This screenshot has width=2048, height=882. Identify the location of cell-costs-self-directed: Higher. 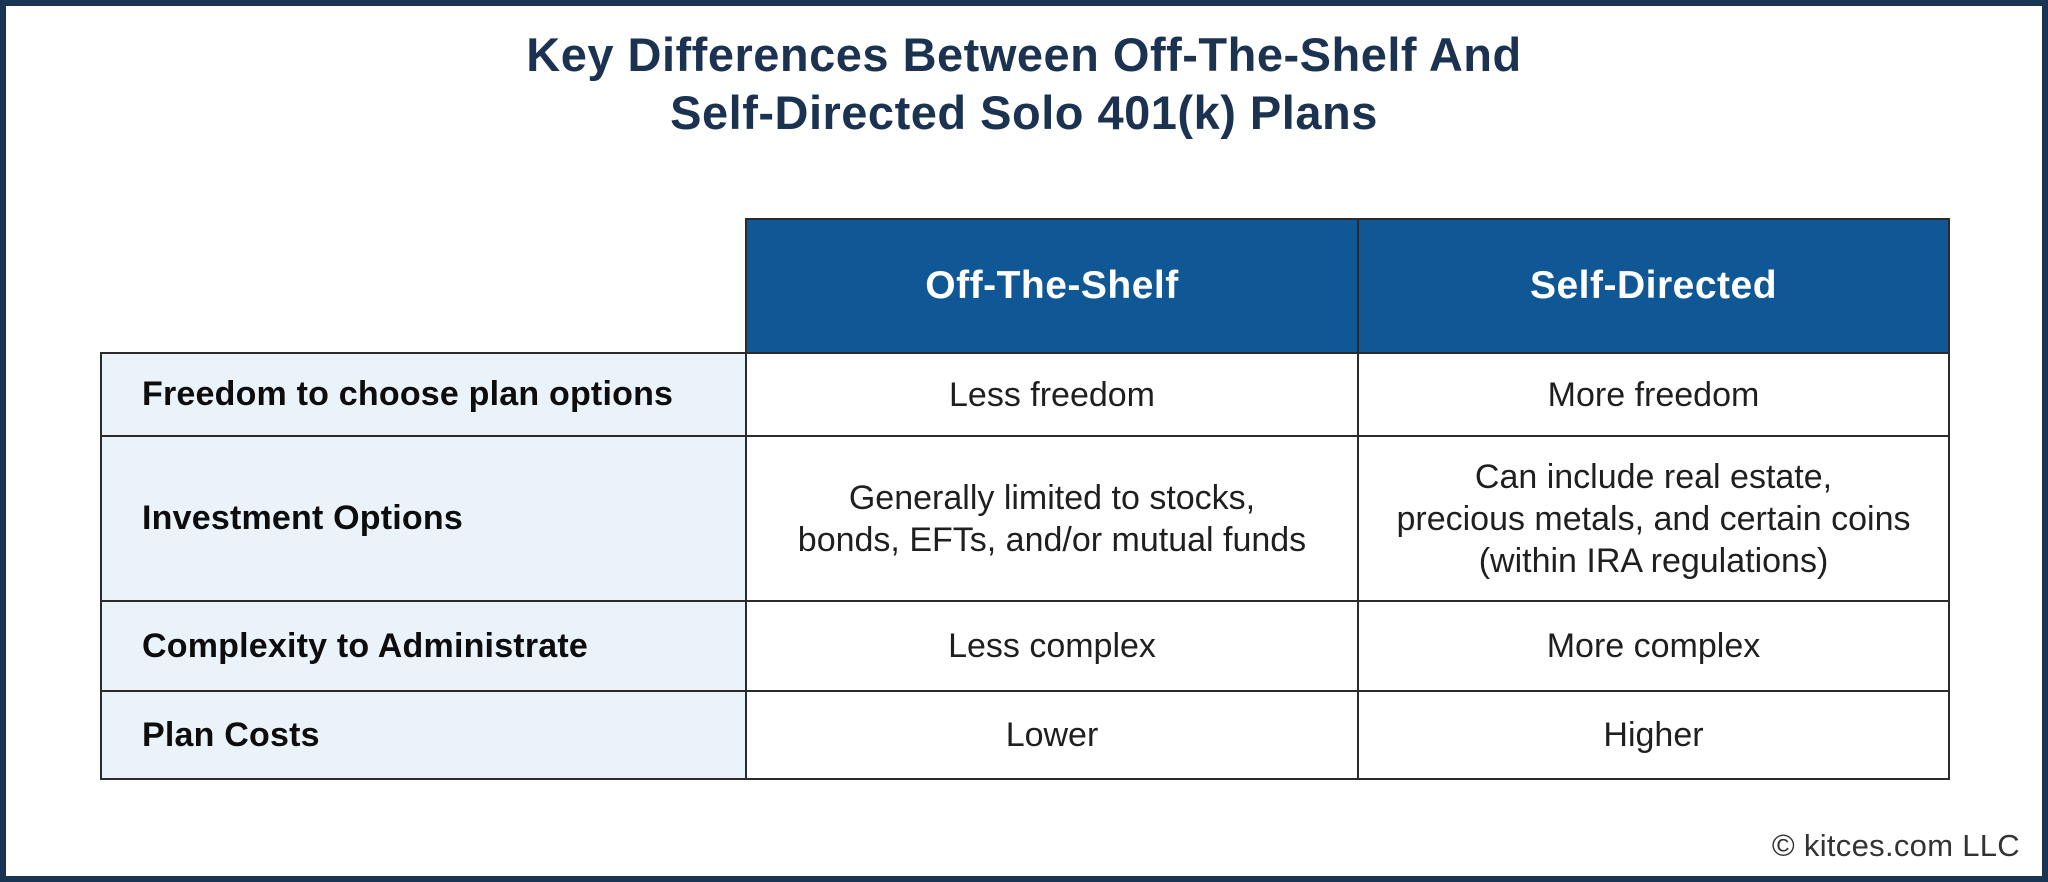
(1653, 735).